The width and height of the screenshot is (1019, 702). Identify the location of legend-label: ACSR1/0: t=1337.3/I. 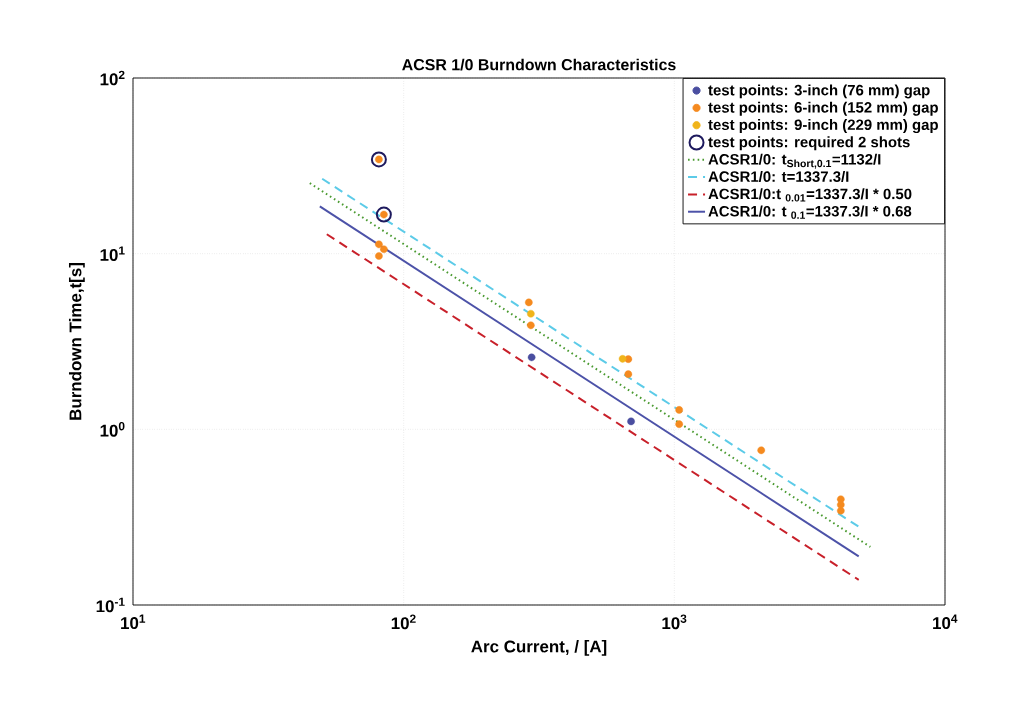
(778, 176).